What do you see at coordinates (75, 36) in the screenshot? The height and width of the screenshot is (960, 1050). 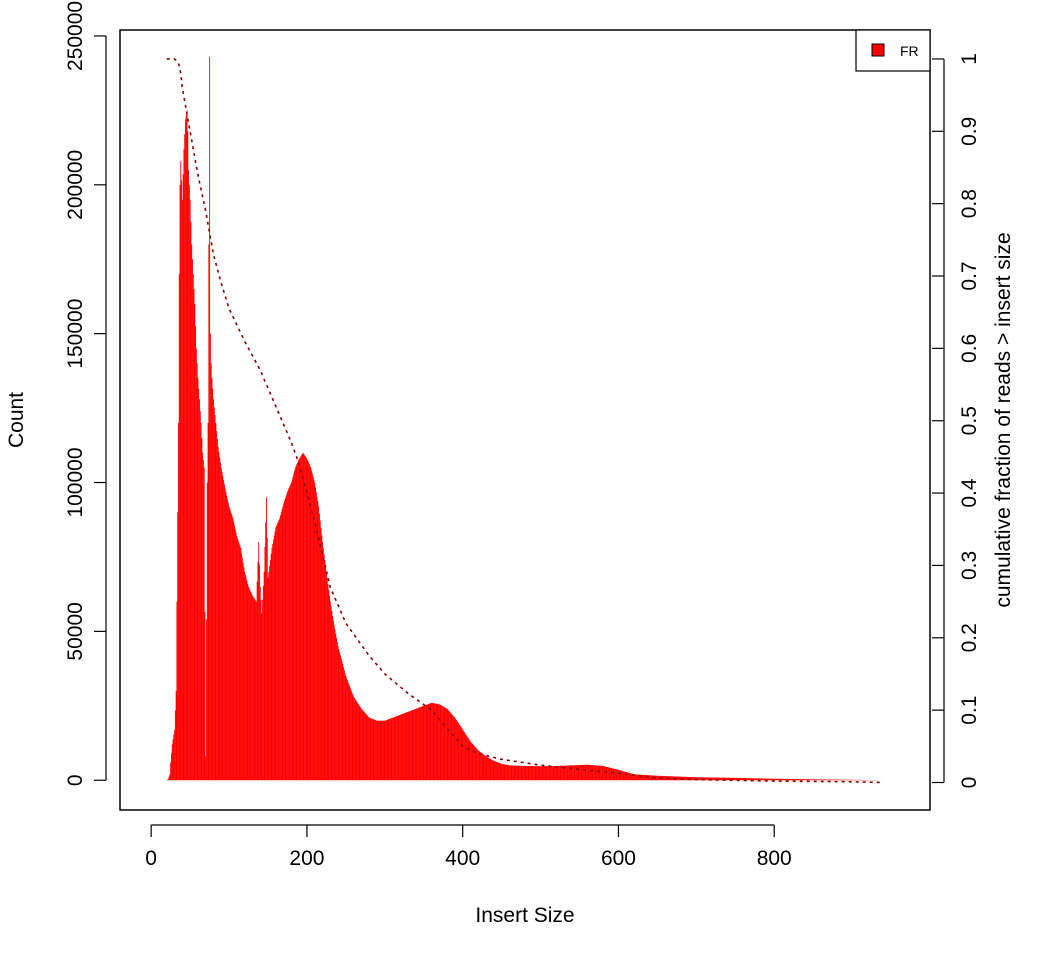 I see `y-tick-label: 250000` at bounding box center [75, 36].